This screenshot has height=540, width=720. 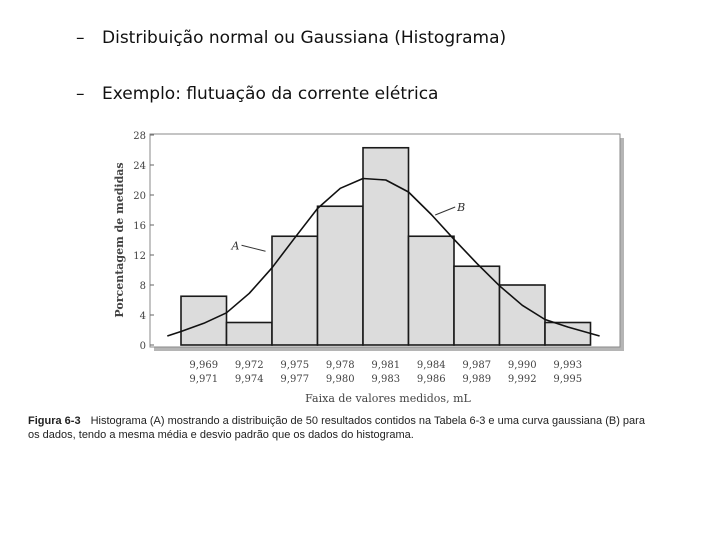 I want to click on x-tick-label-start: 9,969, so click(x=203, y=365).